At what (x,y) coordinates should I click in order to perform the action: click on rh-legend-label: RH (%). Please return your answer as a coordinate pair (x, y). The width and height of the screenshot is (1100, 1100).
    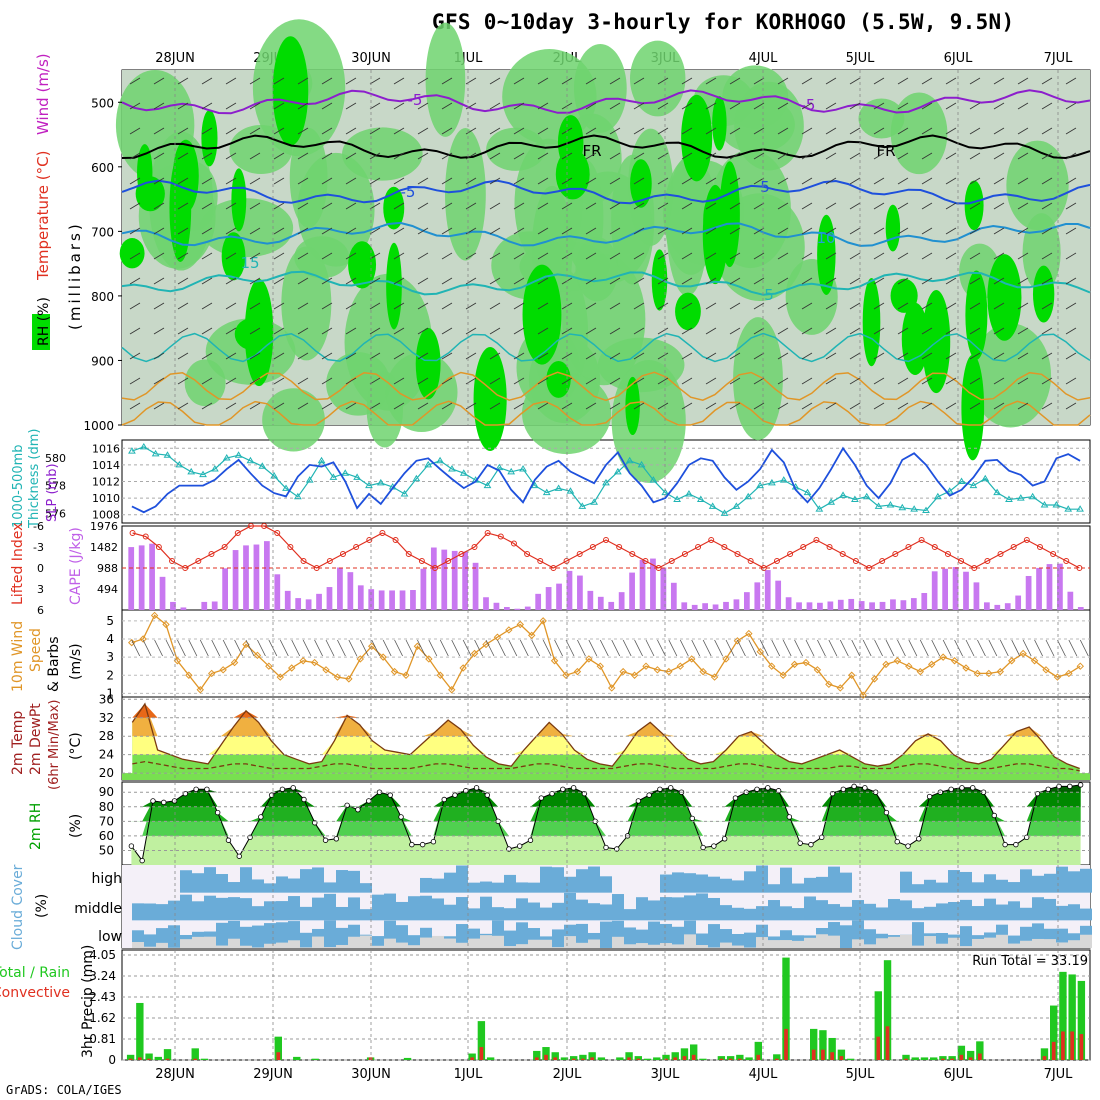
    Looking at the image, I should click on (44, 321).